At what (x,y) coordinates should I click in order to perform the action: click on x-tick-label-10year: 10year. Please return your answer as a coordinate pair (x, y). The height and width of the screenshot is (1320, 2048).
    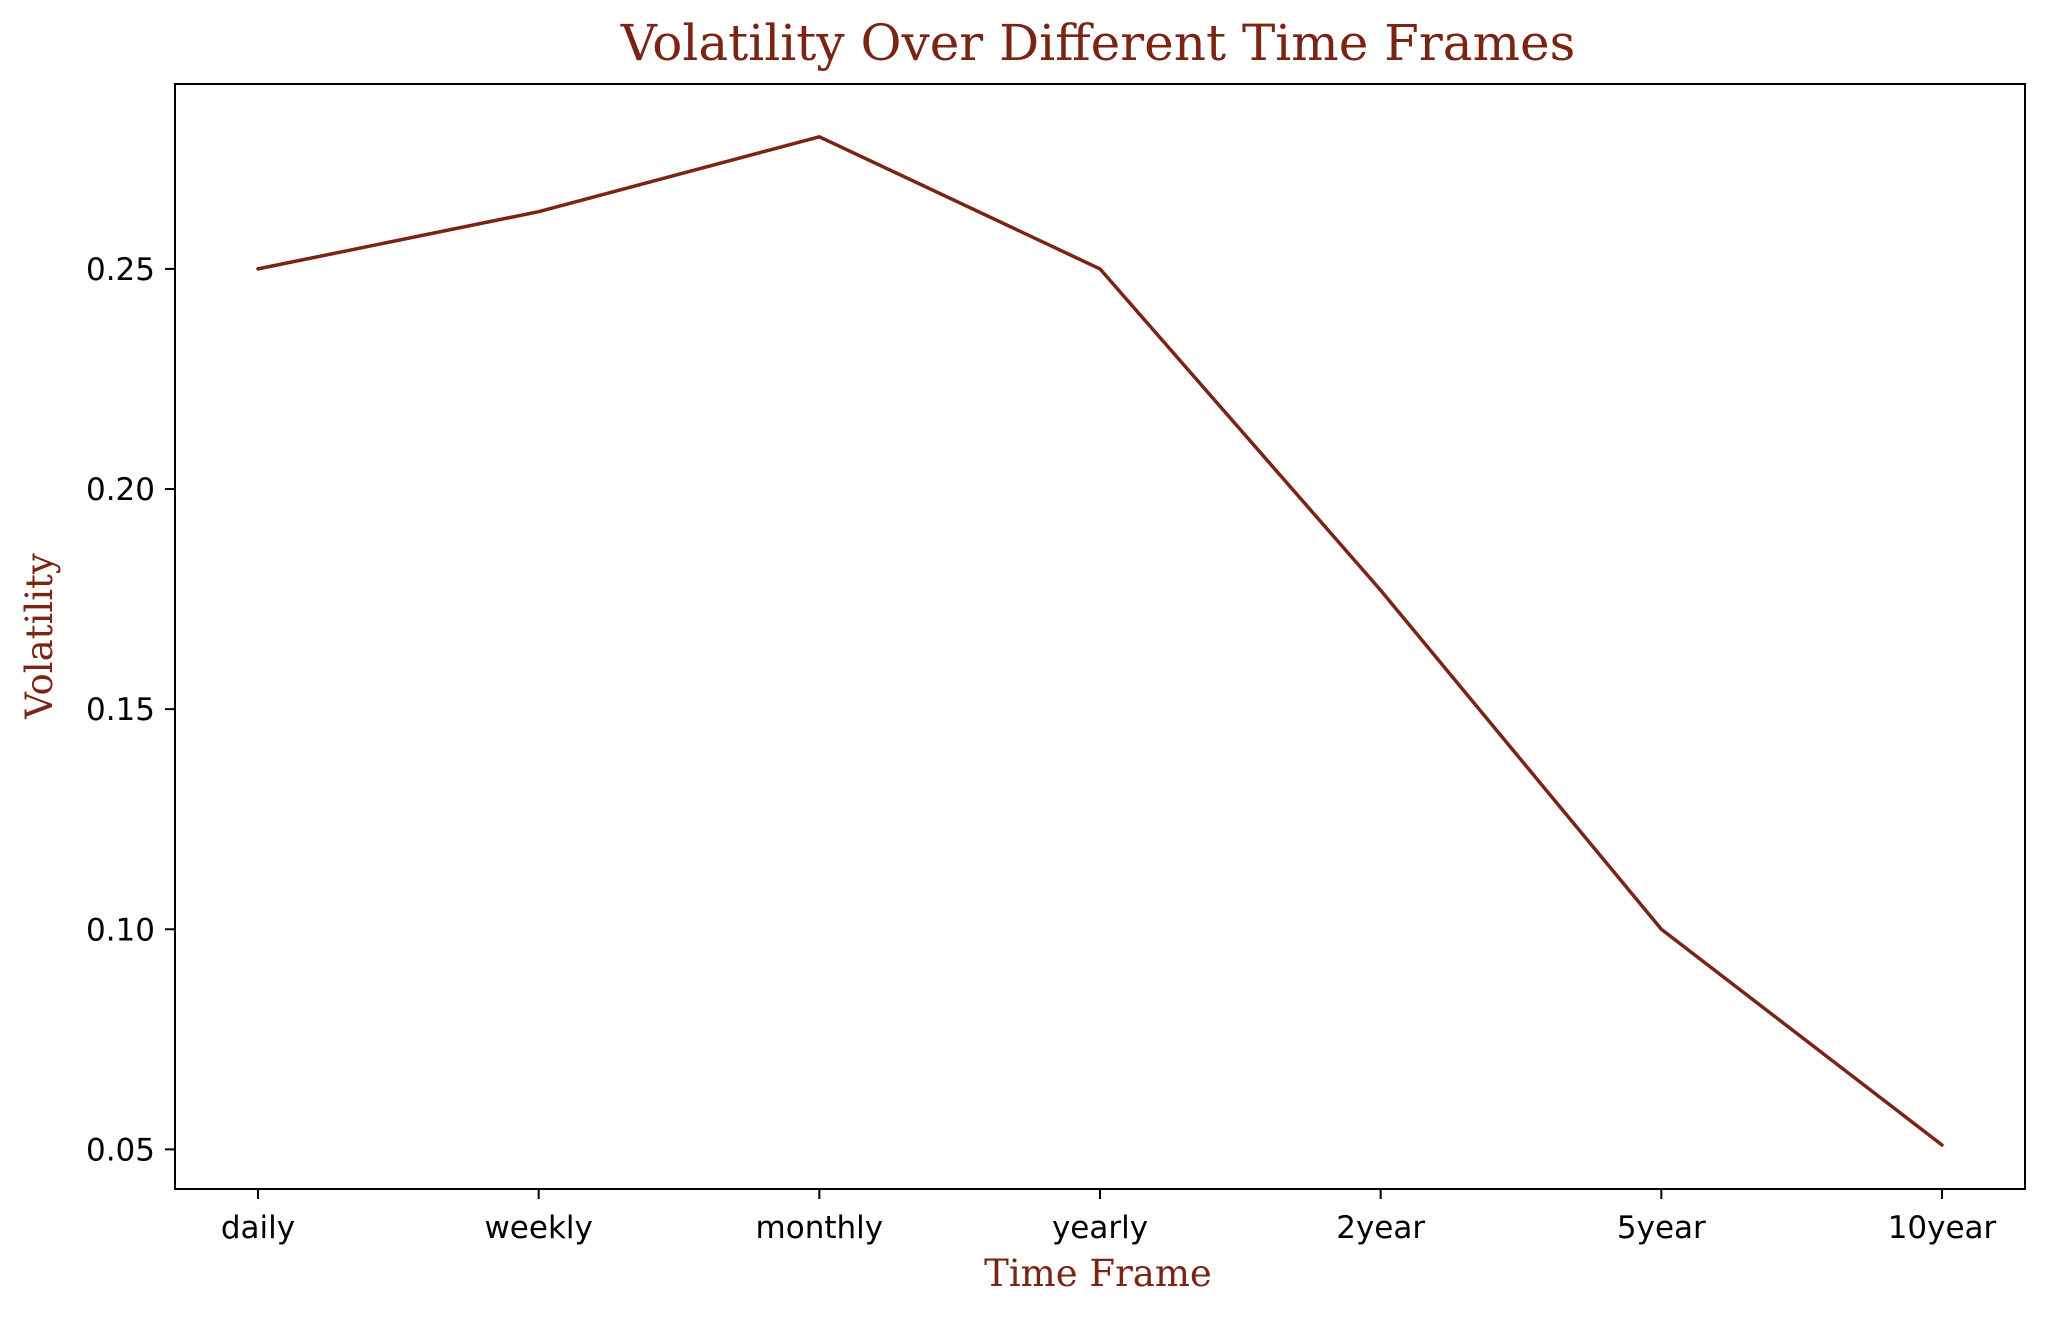
    Looking at the image, I should click on (1942, 1228).